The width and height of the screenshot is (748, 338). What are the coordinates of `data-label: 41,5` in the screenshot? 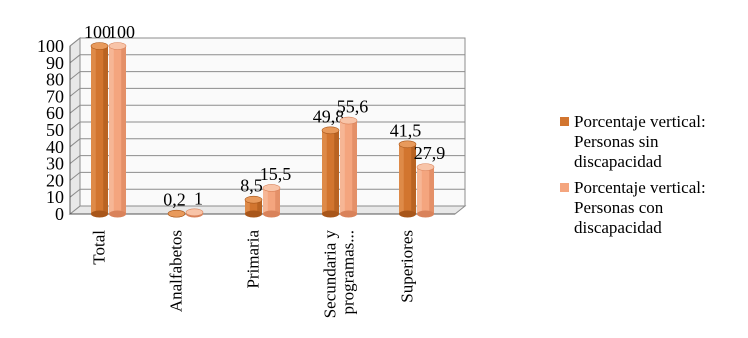 It's located at (406, 130).